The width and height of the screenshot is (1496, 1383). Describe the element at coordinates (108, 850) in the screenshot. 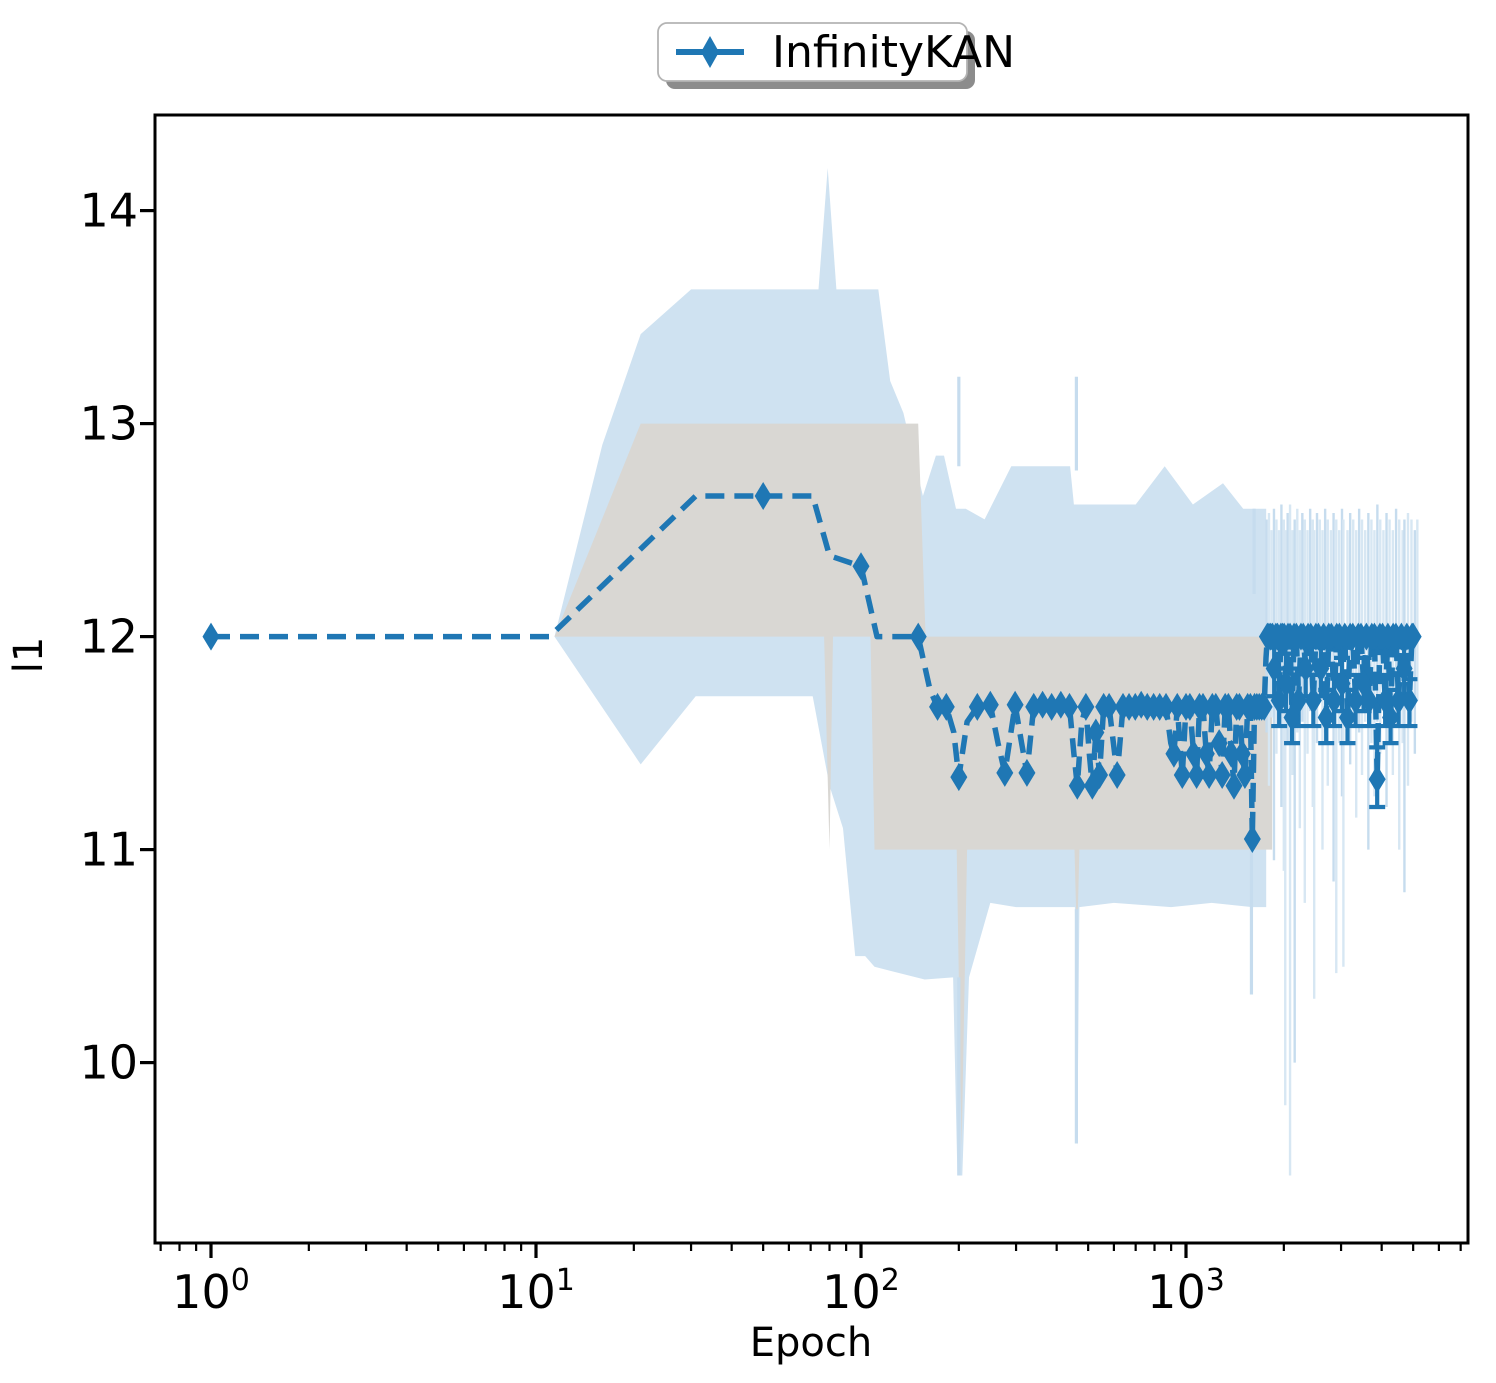

I see `svg-text: 11` at that location.